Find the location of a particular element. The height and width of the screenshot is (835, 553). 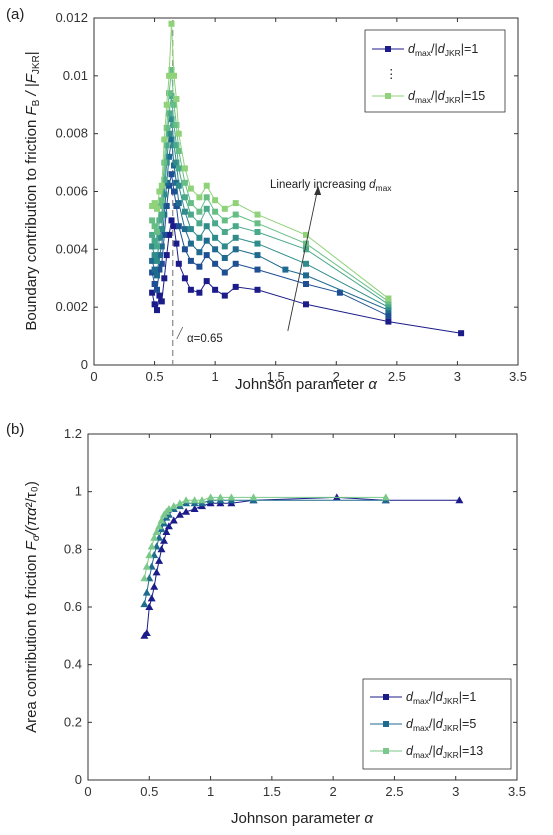

y-tick-label: 0.4 is located at coordinates (73, 664).